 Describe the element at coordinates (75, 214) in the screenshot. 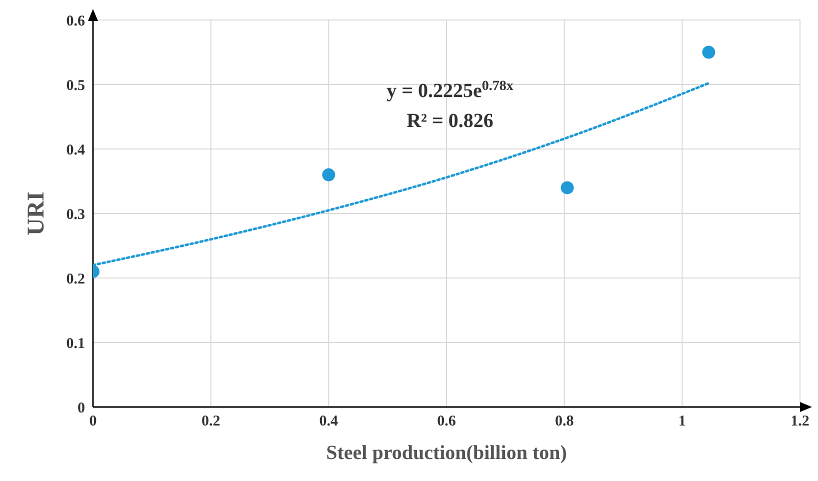

I see `y-tick-label: 0.3` at that location.